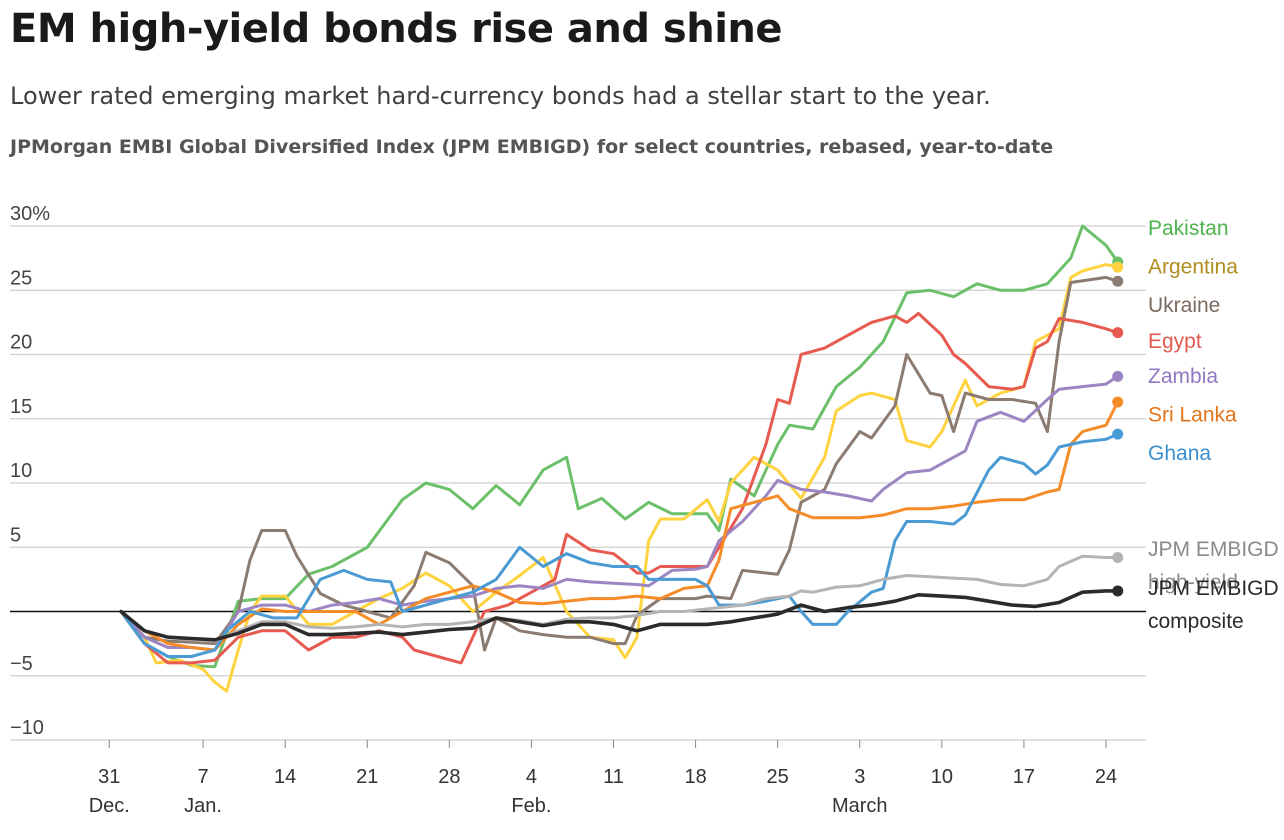  Describe the element at coordinates (1188, 228) in the screenshot. I see `series-label: Pakistan` at that location.